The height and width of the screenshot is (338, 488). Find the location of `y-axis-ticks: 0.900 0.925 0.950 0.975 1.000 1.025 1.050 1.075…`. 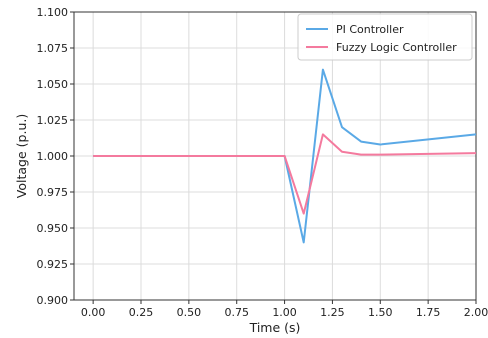

y-axis-ticks: 0.900 0.925 0.950 0.975 1.000 1.025 1.050 1.075… is located at coordinates (55, 156).